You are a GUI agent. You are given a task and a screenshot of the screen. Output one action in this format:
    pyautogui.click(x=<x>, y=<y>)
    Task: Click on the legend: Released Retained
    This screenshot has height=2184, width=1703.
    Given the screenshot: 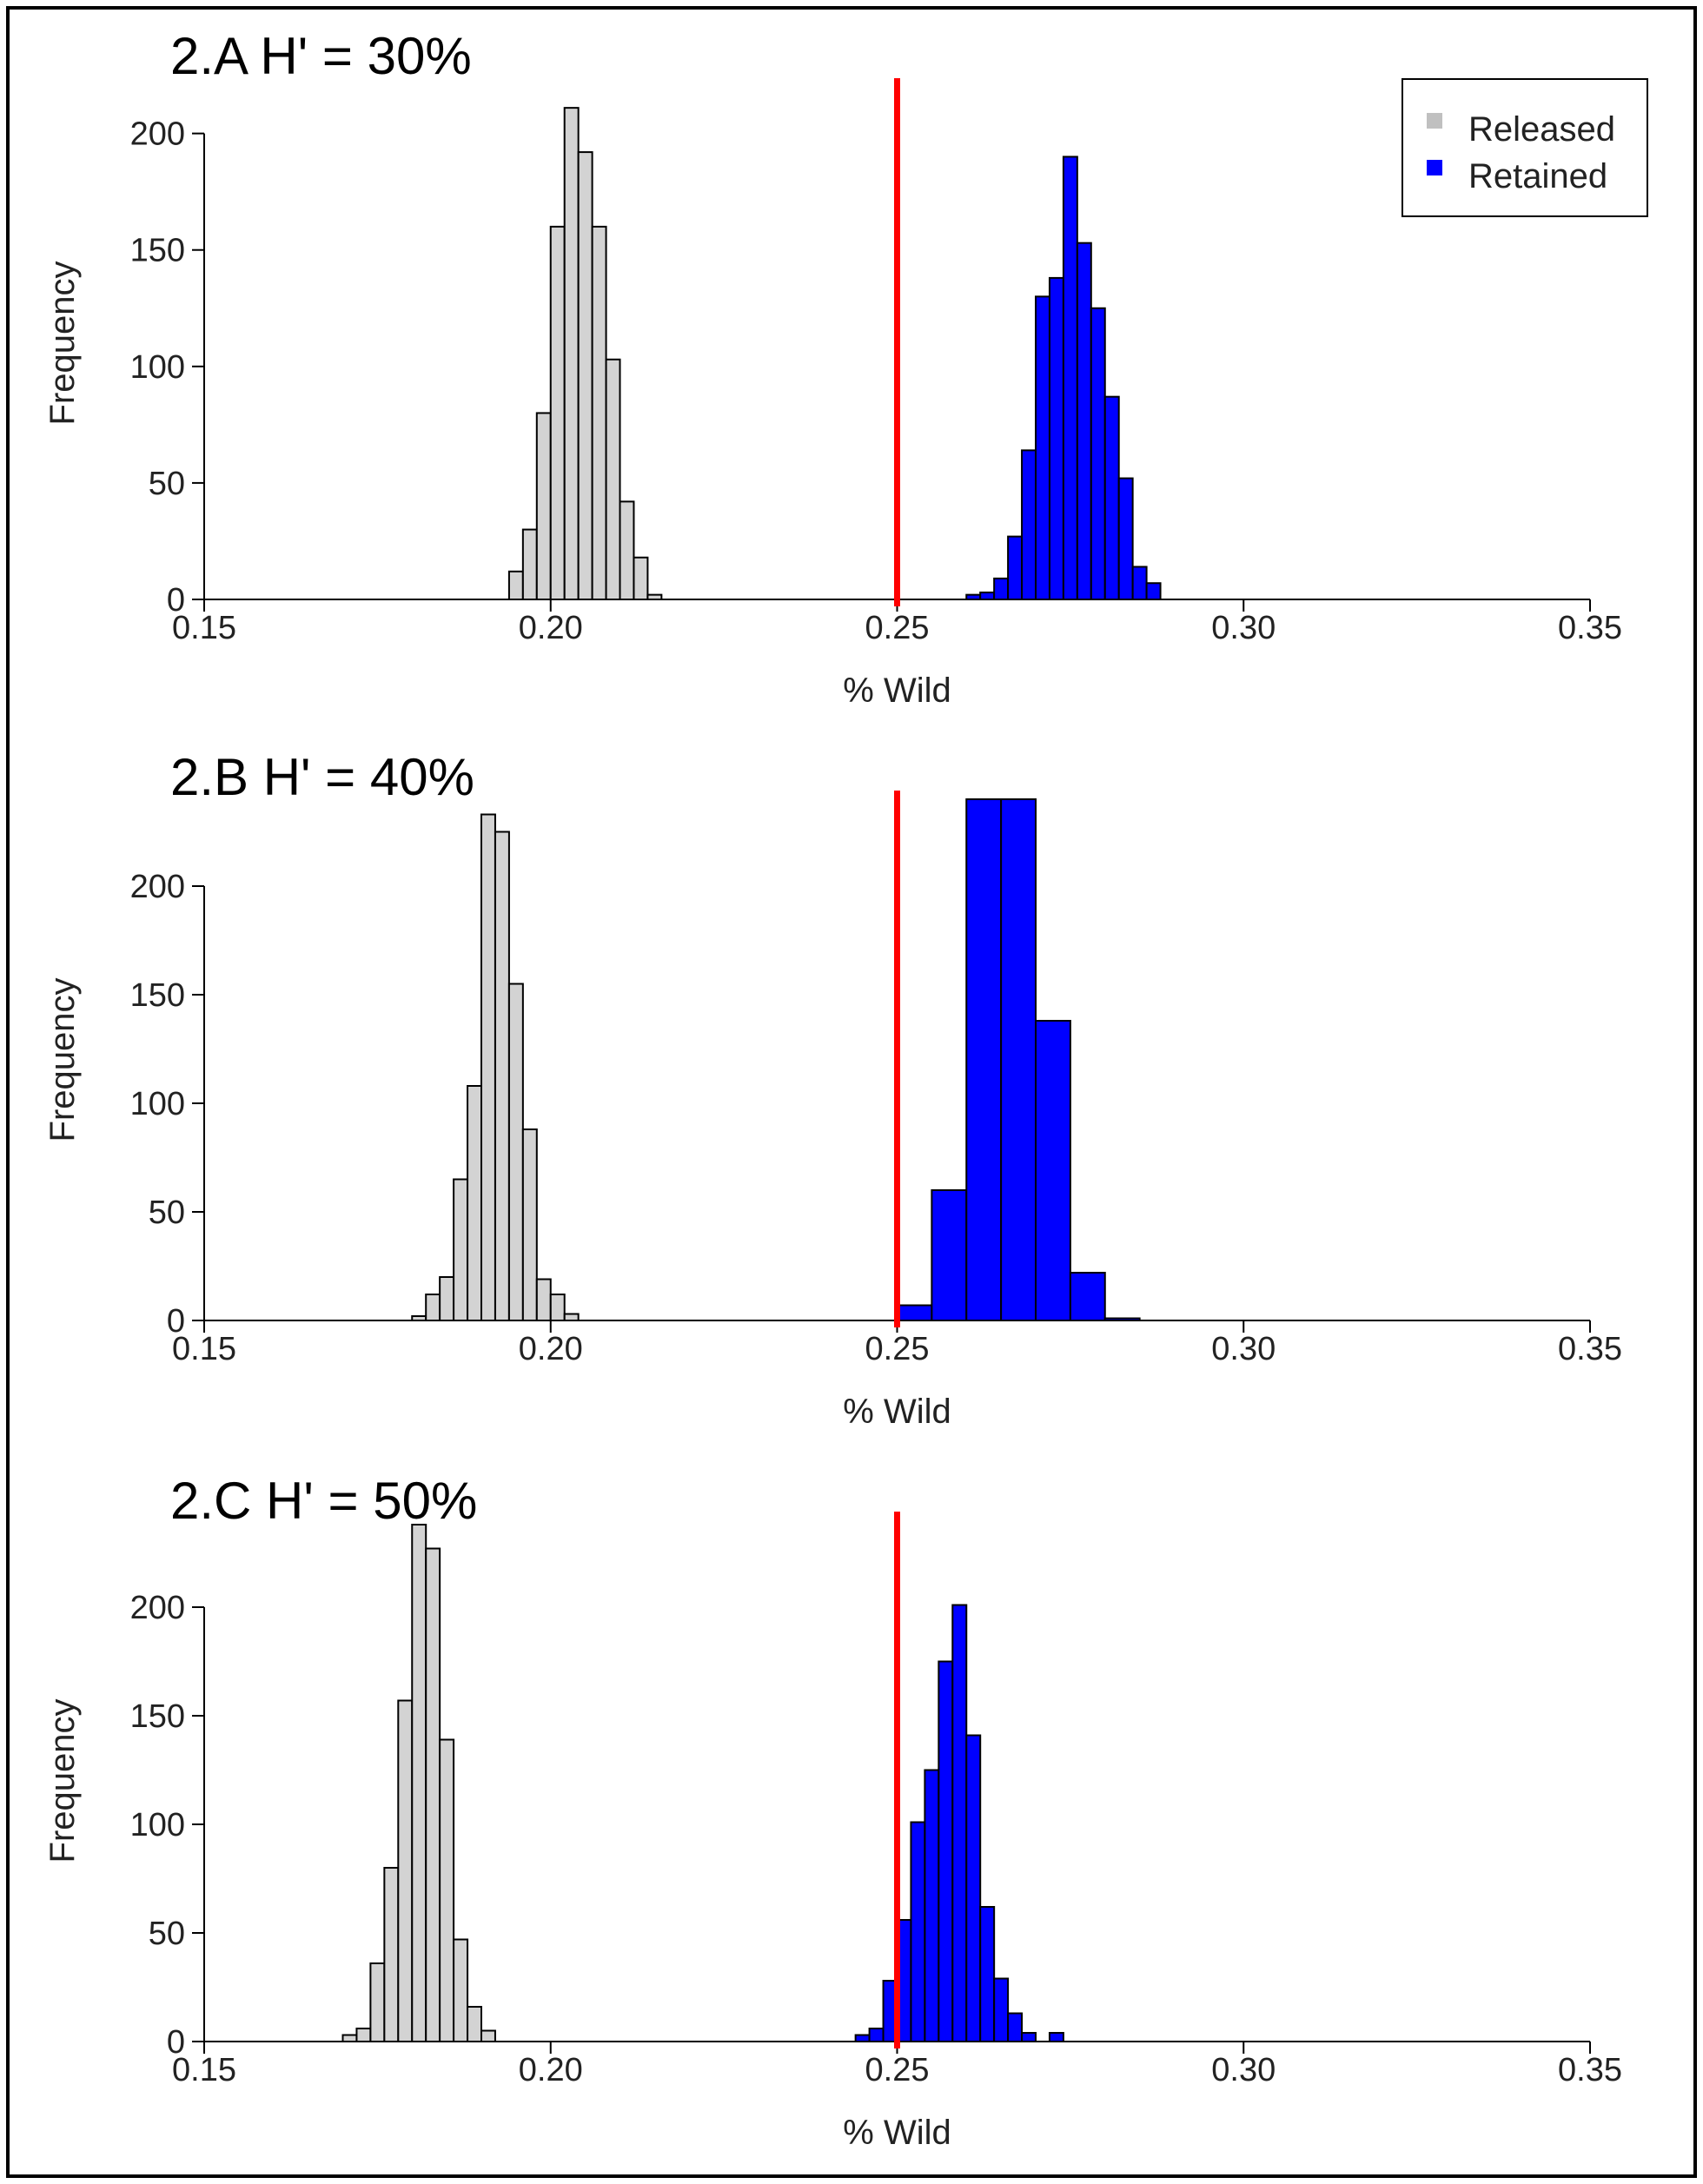 What is the action you would take?
    pyautogui.click(x=1524, y=147)
    